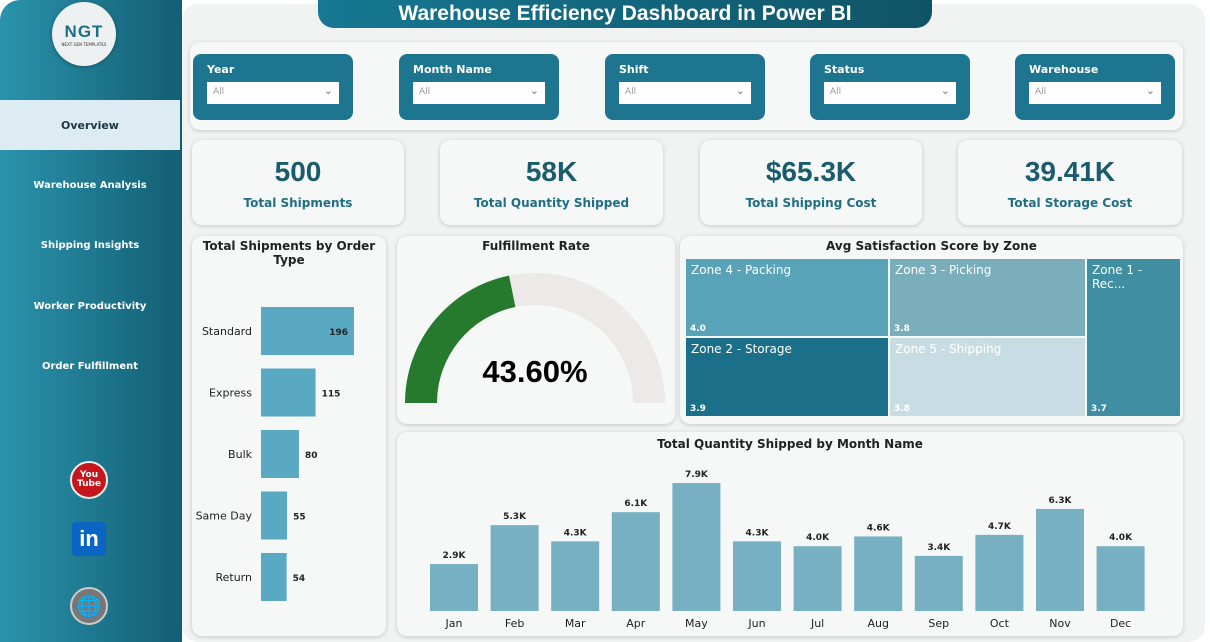 This screenshot has height=642, width=1210. I want to click on gauge-value: 43.60%, so click(535, 371).